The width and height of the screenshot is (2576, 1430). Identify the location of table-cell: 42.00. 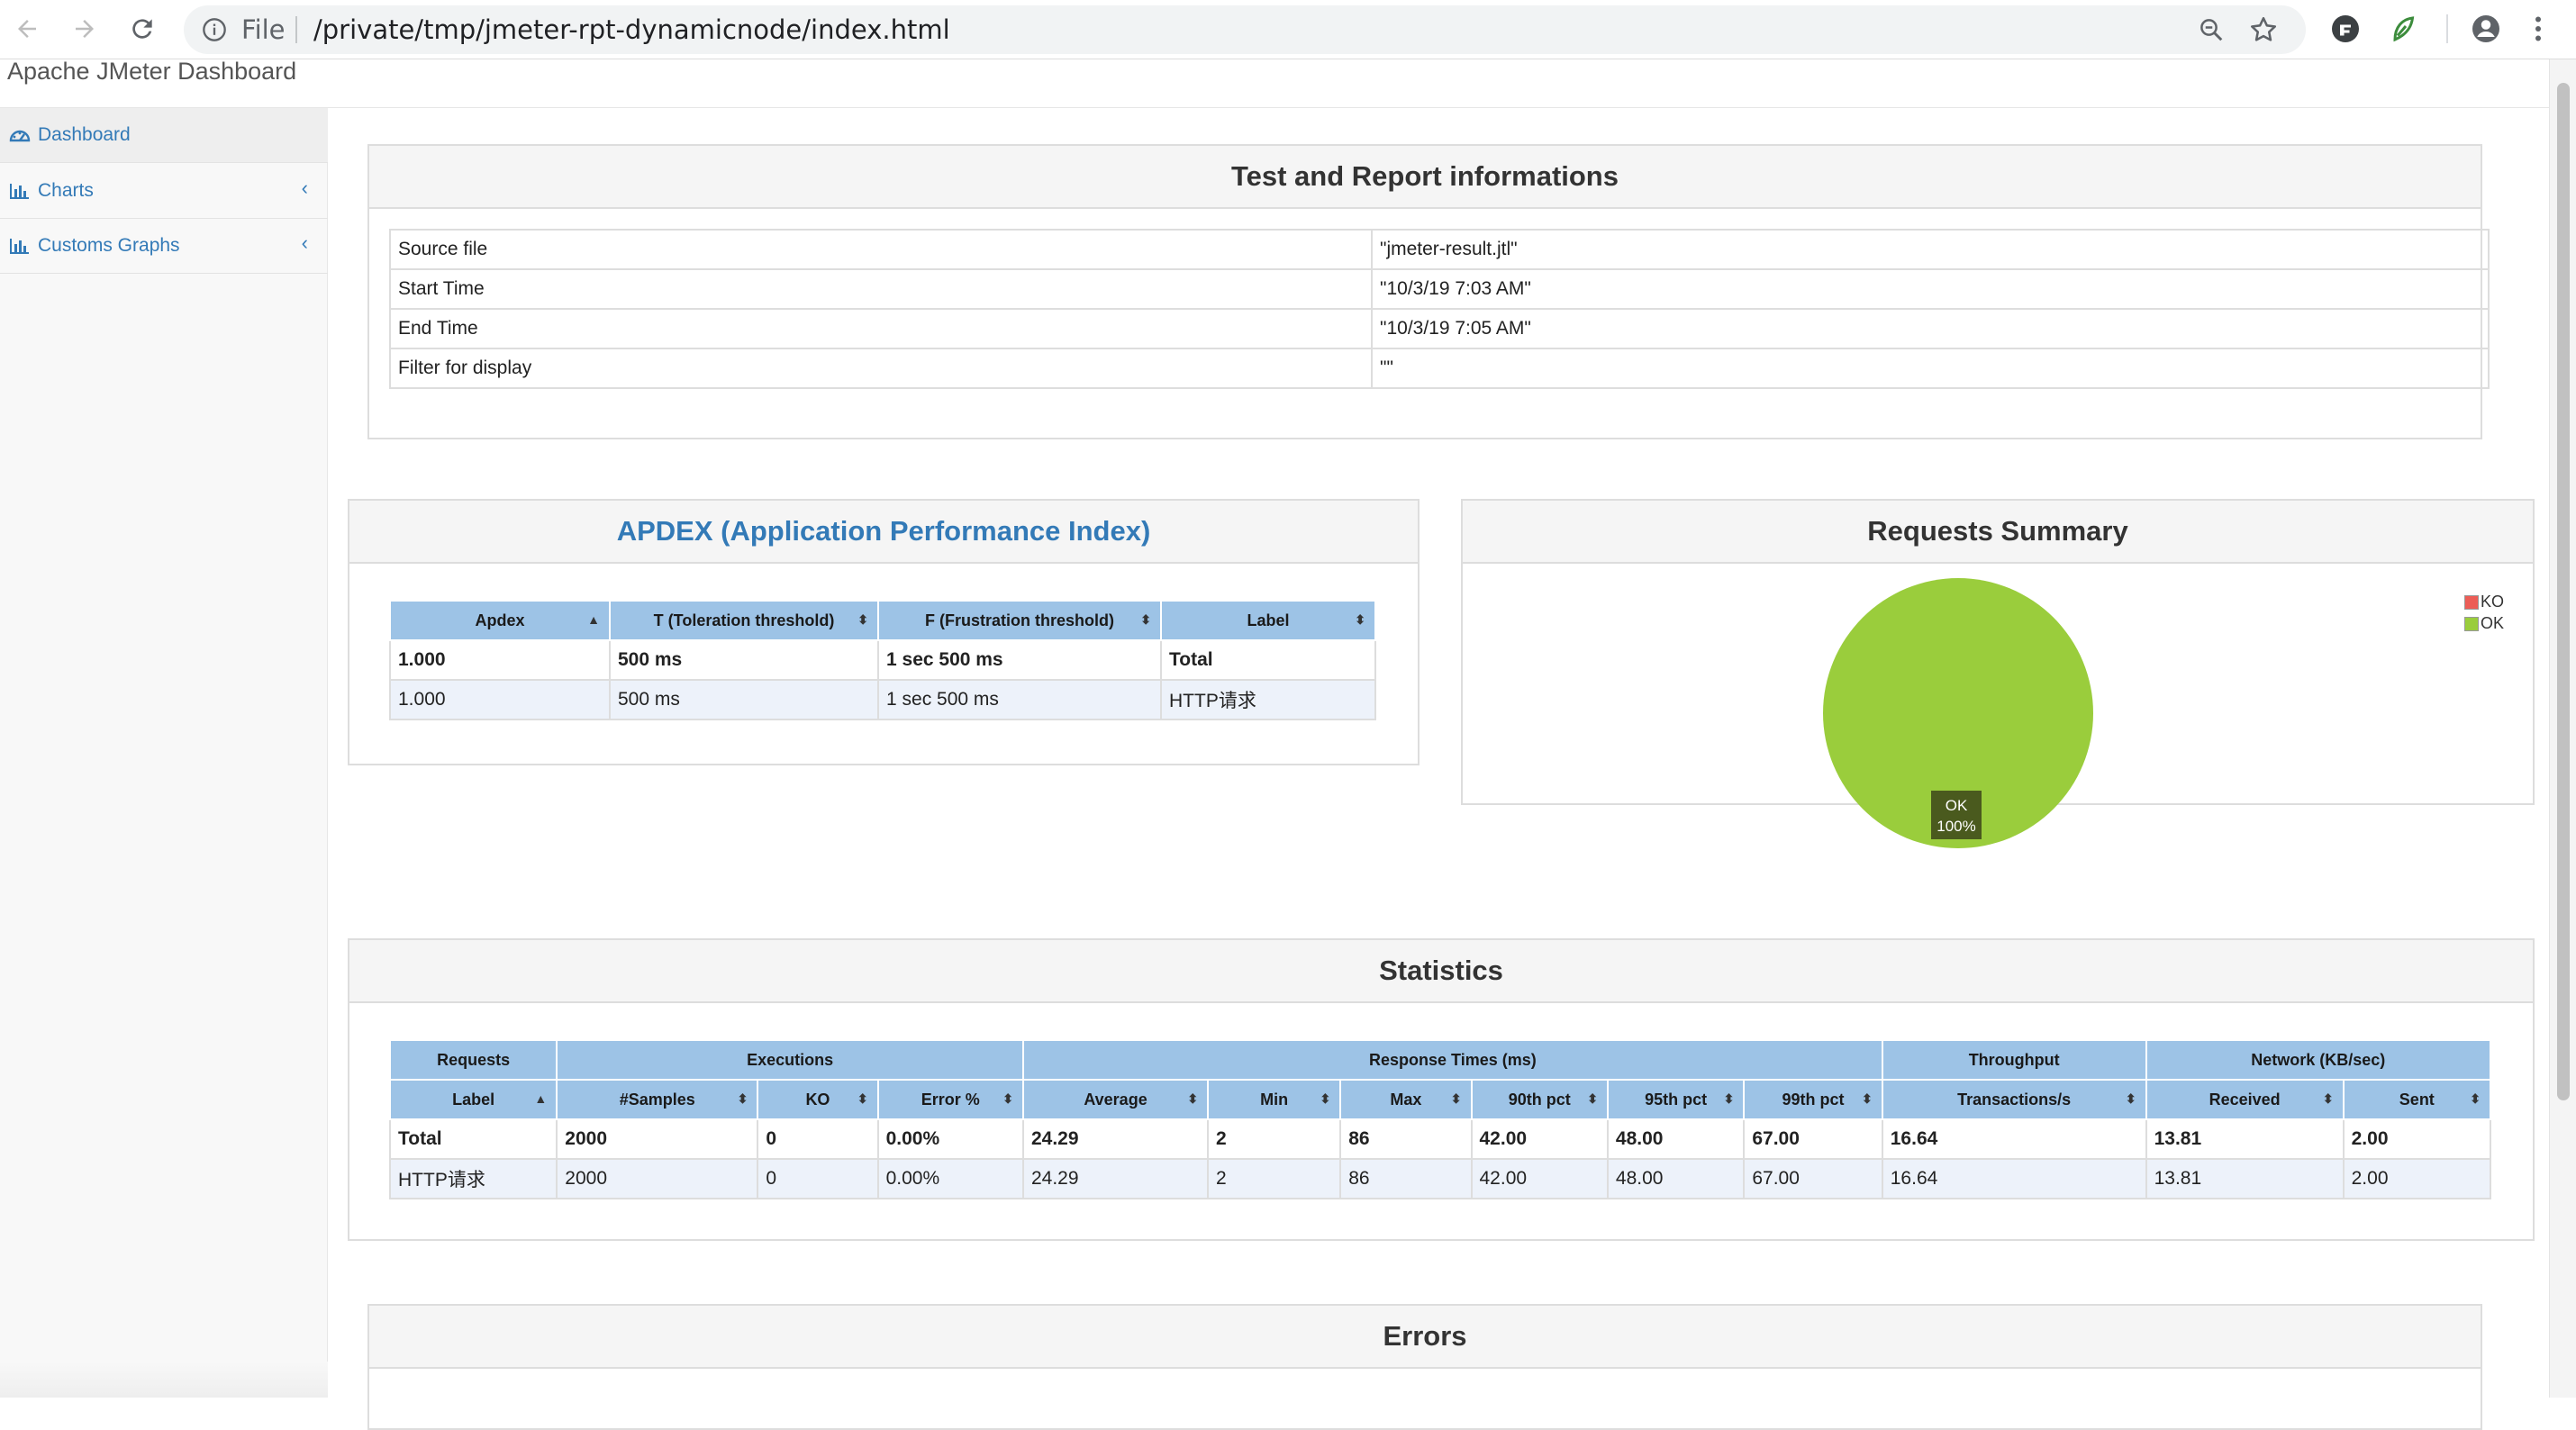
(1540, 1178).